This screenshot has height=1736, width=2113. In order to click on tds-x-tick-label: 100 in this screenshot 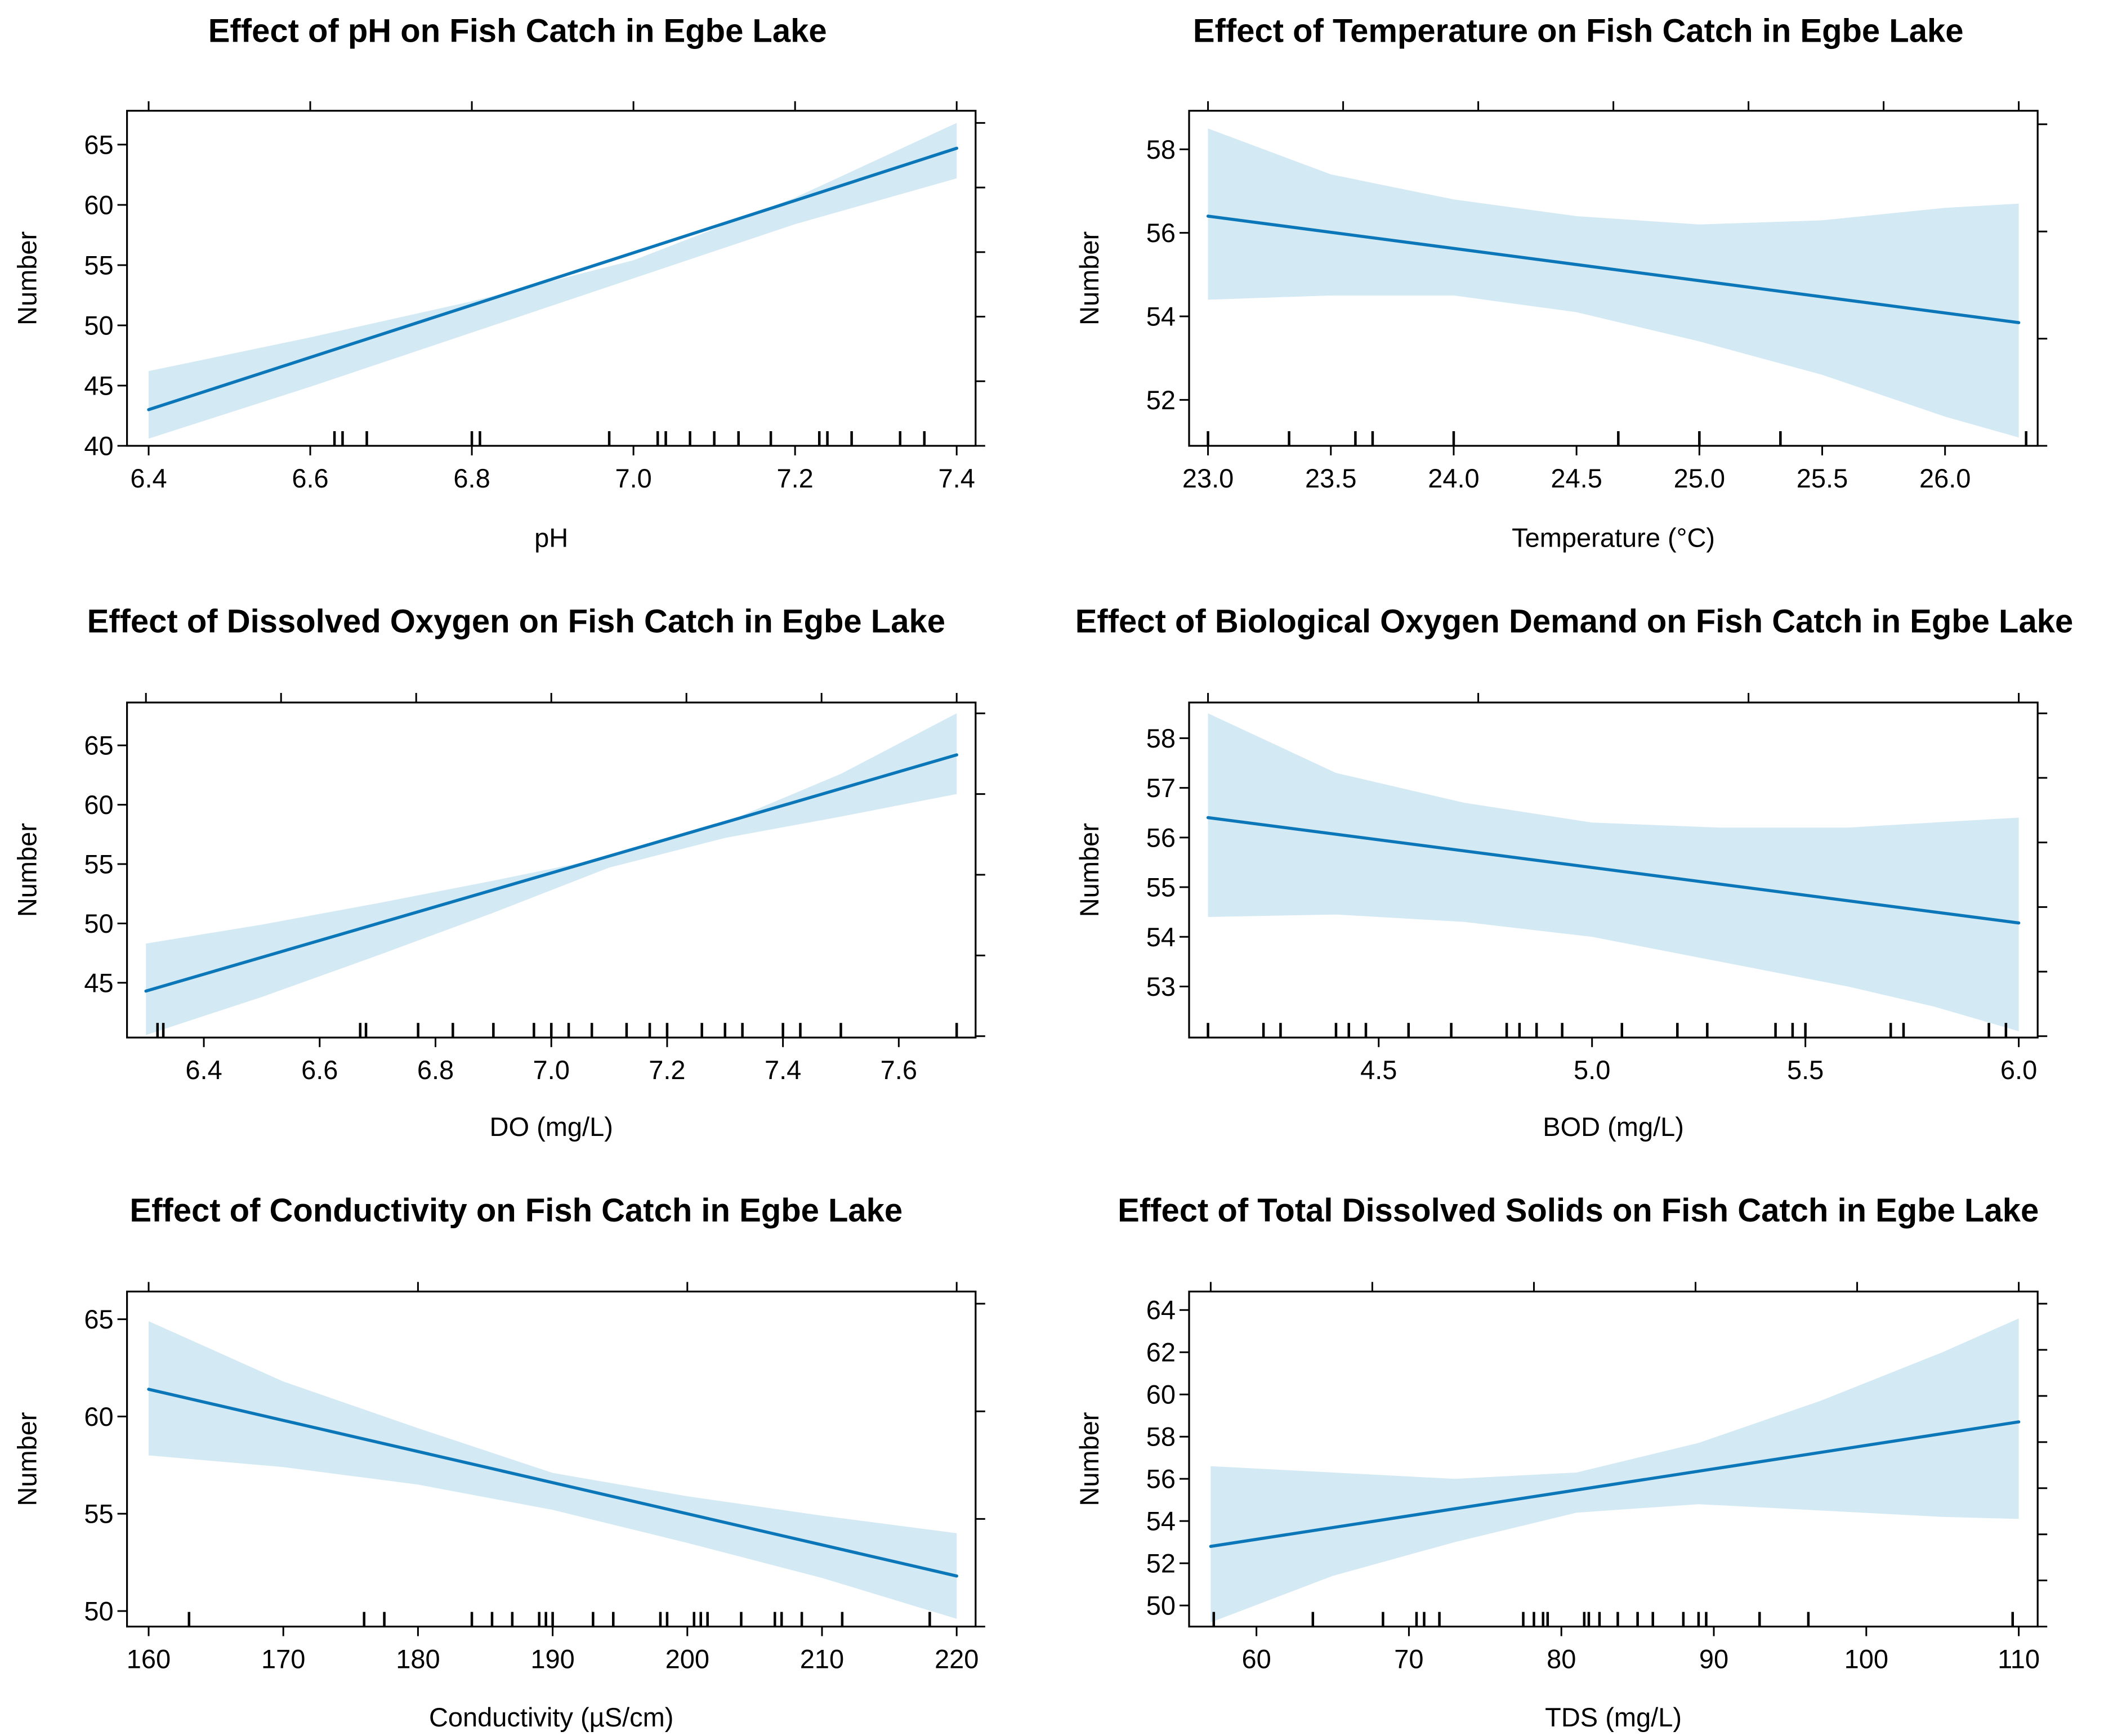, I will do `click(1866, 1659)`.